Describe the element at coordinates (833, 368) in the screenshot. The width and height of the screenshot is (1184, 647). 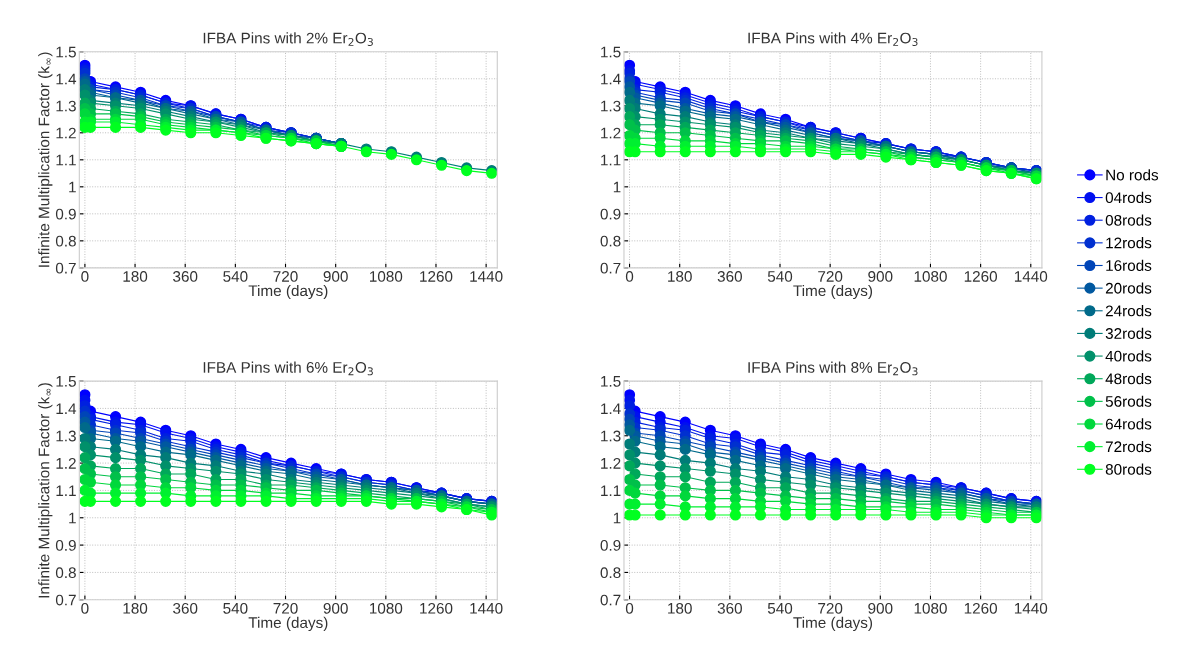
I see `chart-title: IFBA Pins with 8% Er$_{2}$O$_{3}$` at that location.